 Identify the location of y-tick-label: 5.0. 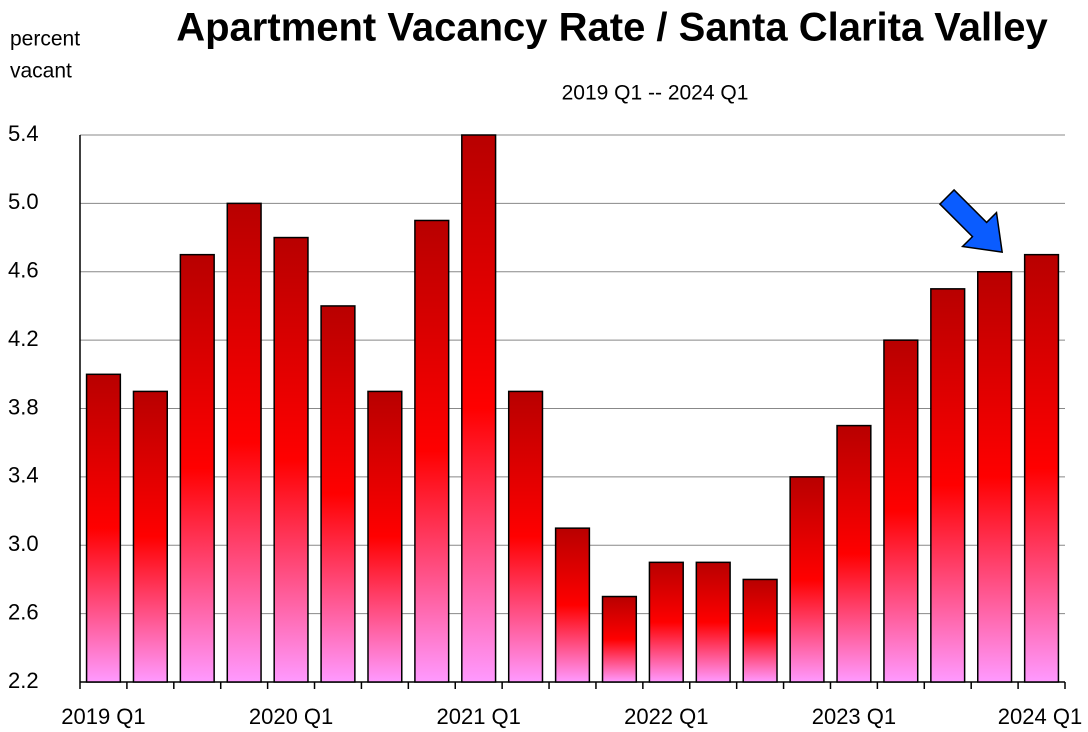
(23, 201).